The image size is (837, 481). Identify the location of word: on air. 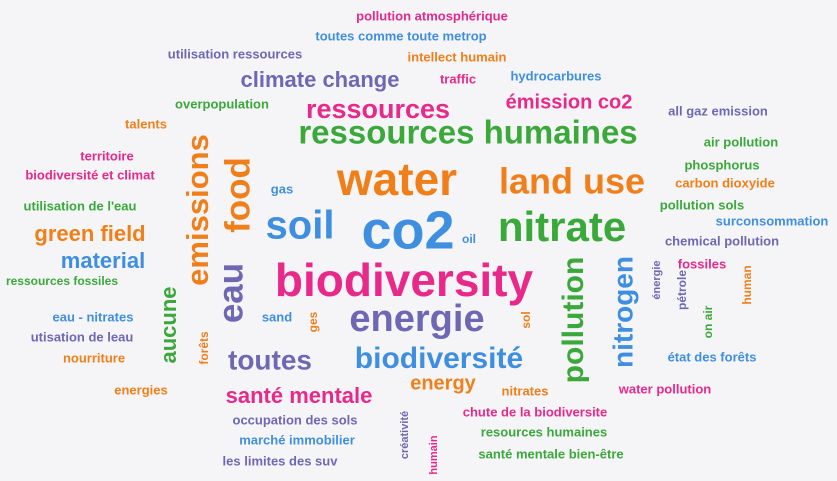
(708, 321).